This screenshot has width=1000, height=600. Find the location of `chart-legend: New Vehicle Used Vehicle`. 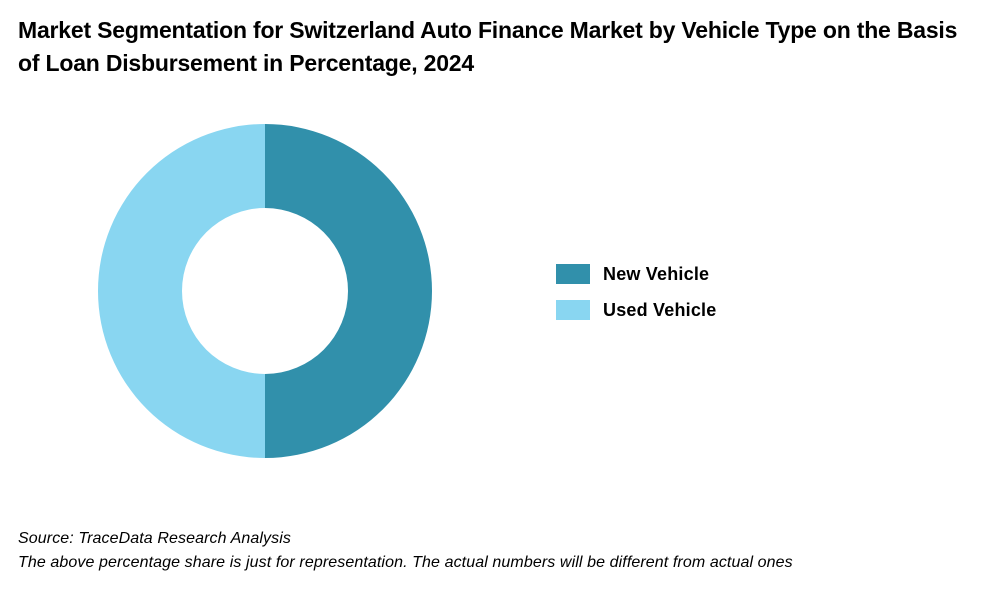

chart-legend: New Vehicle Used Vehicle is located at coordinates (636, 298).